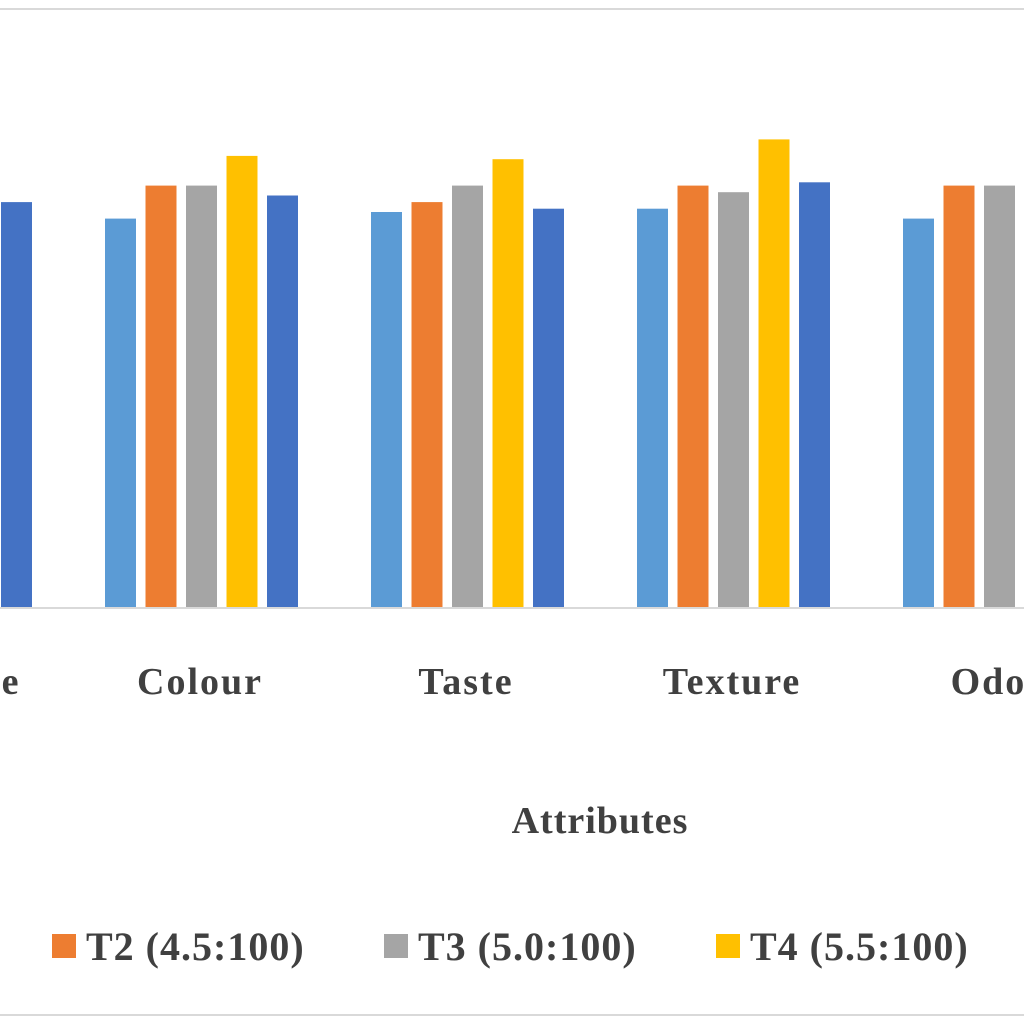 The height and width of the screenshot is (1024, 1024). Describe the element at coordinates (195, 946) in the screenshot. I see `legend-label-series-2: T2 (4.5:100)` at that location.